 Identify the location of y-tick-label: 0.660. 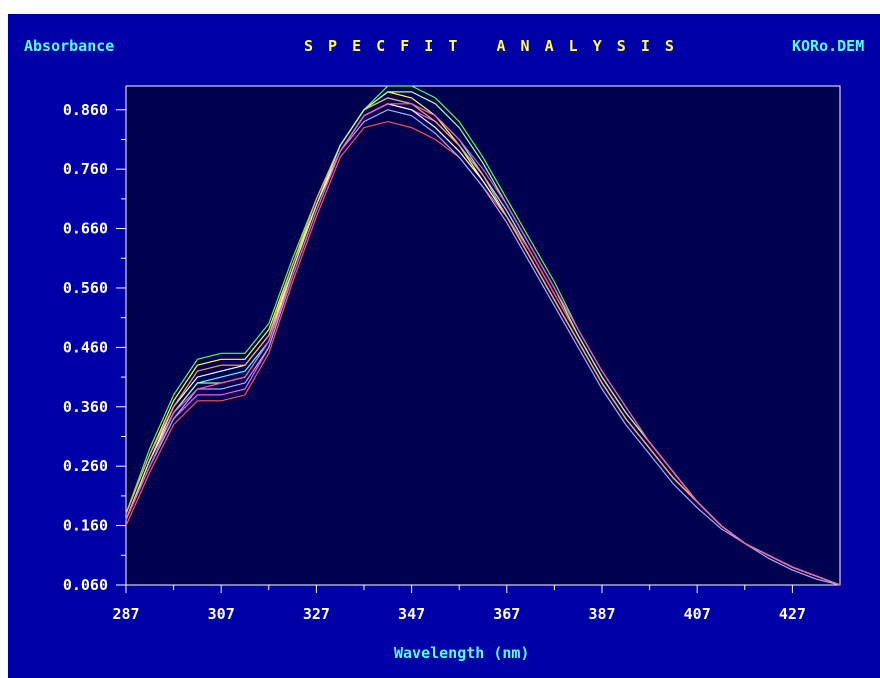
(85, 229).